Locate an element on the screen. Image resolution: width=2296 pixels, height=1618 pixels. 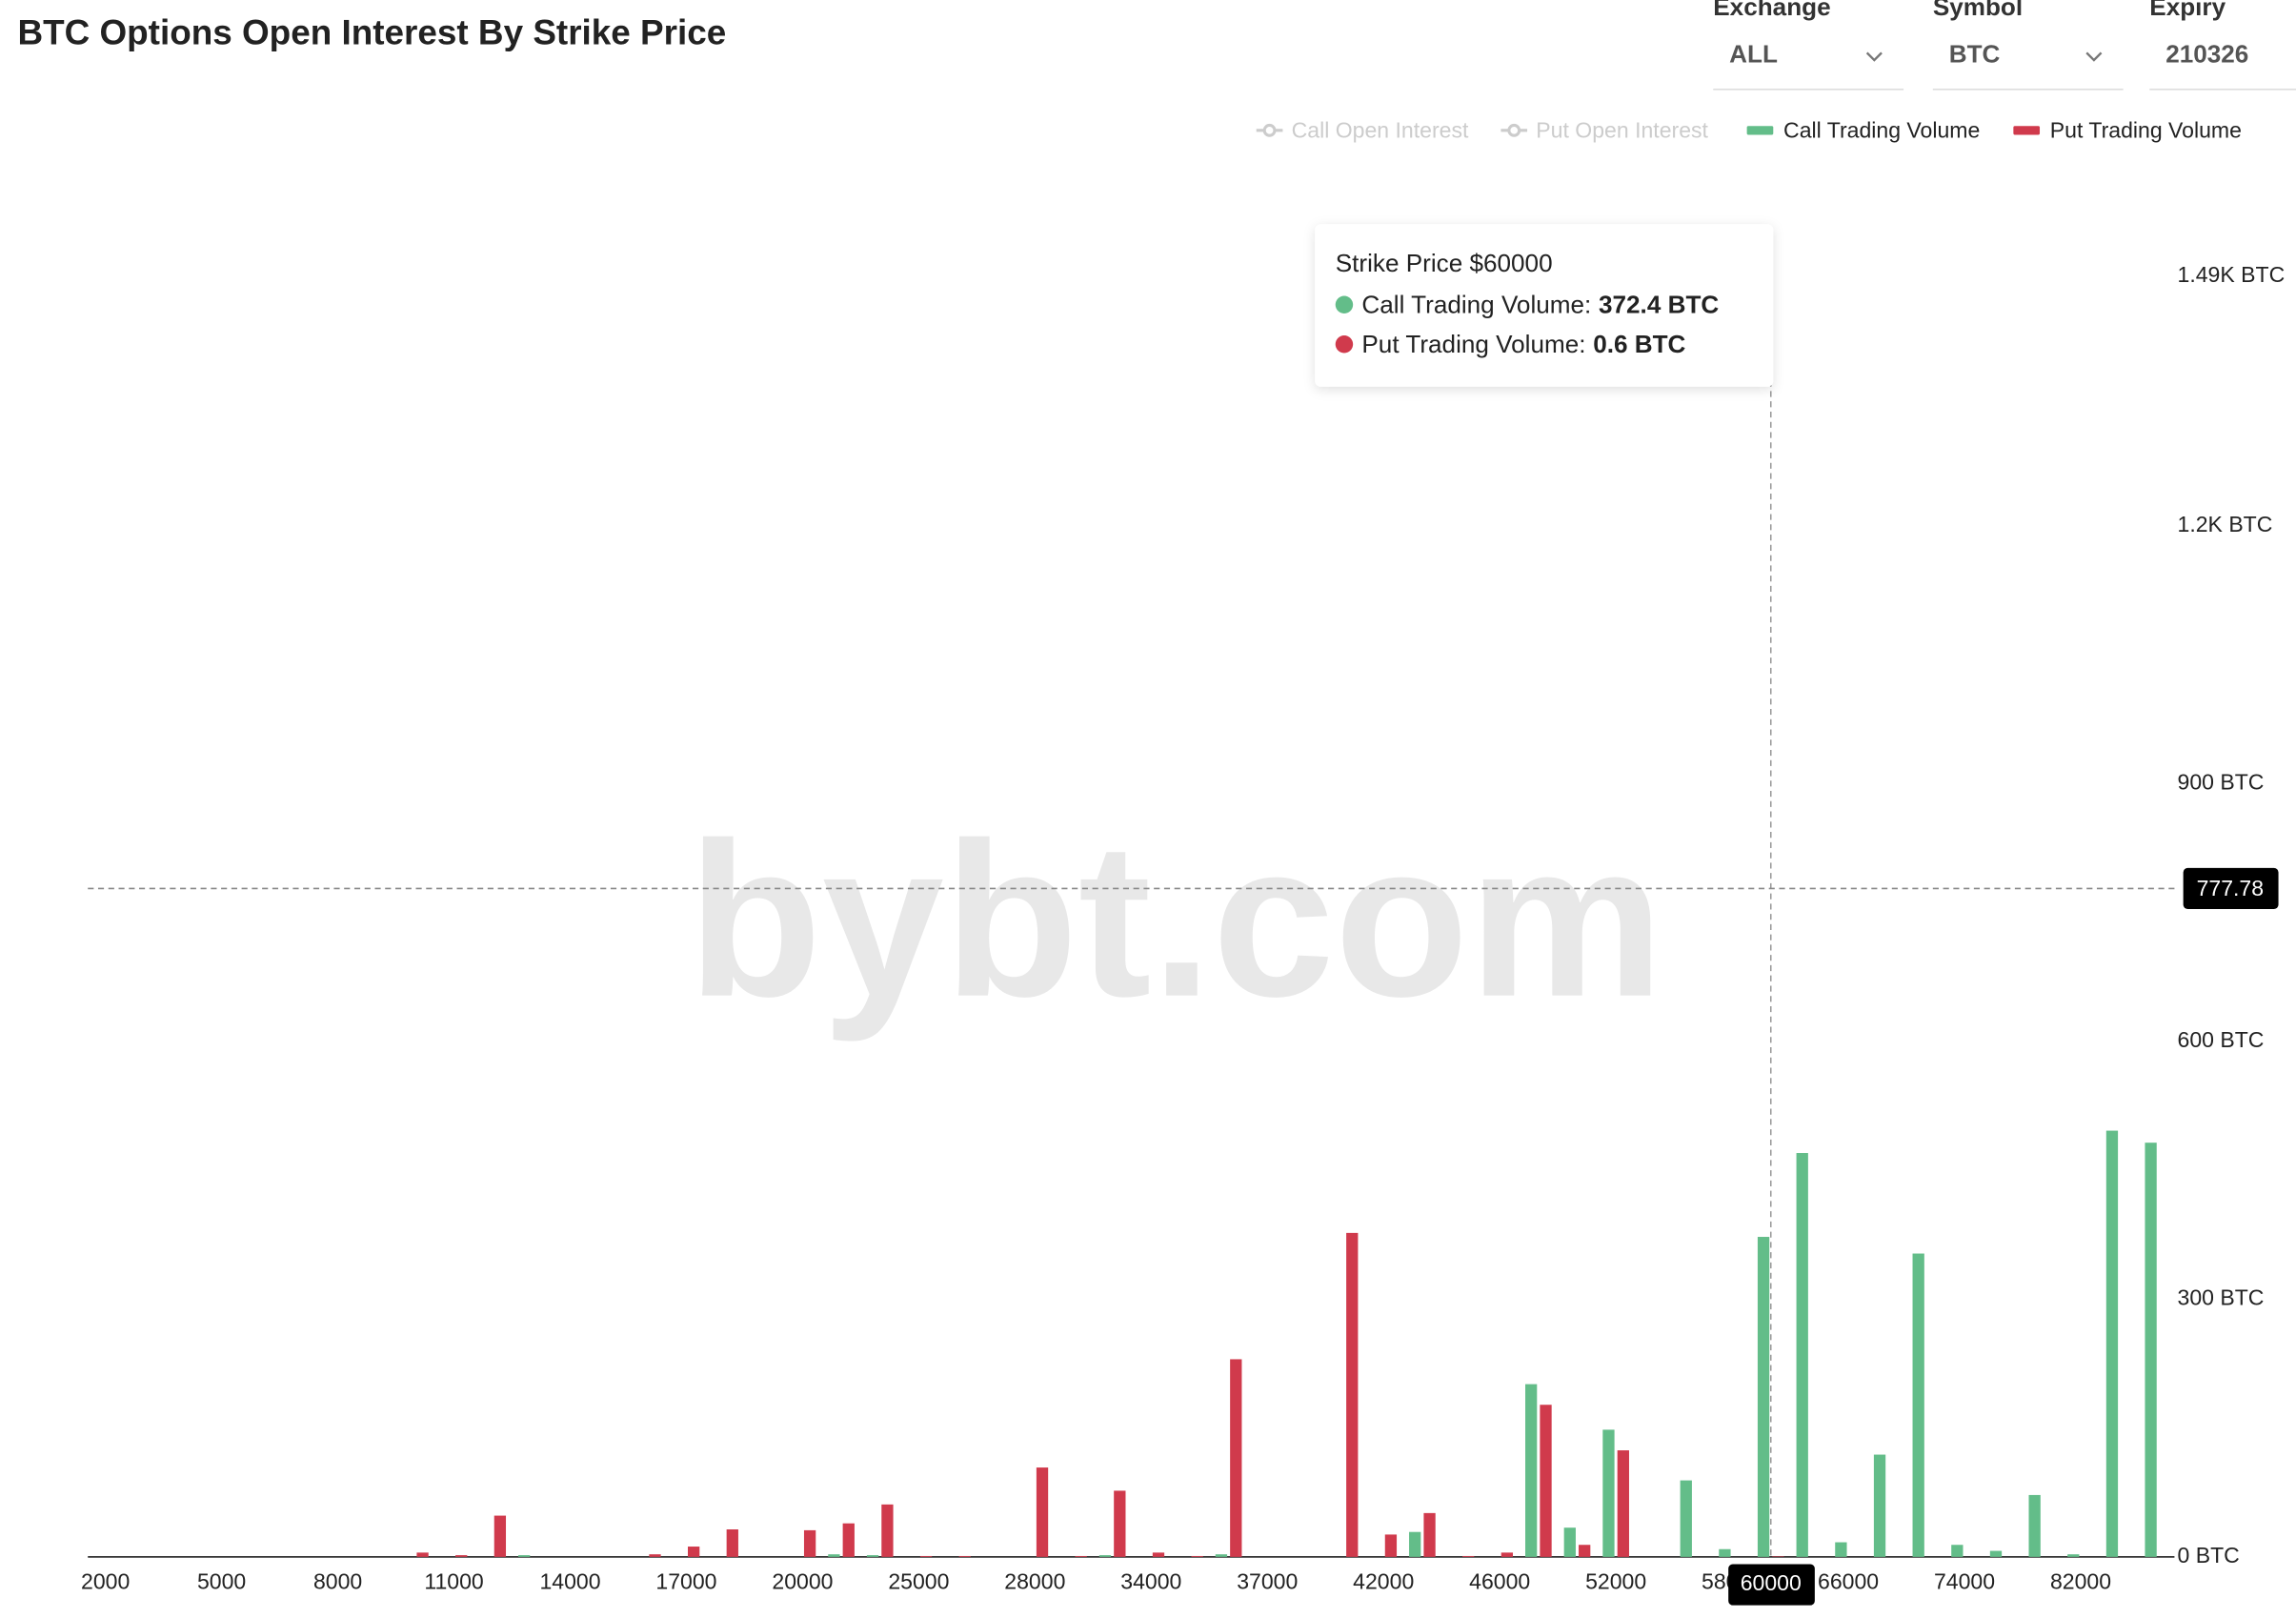
crosshair-y-box is located at coordinates (2231, 888).